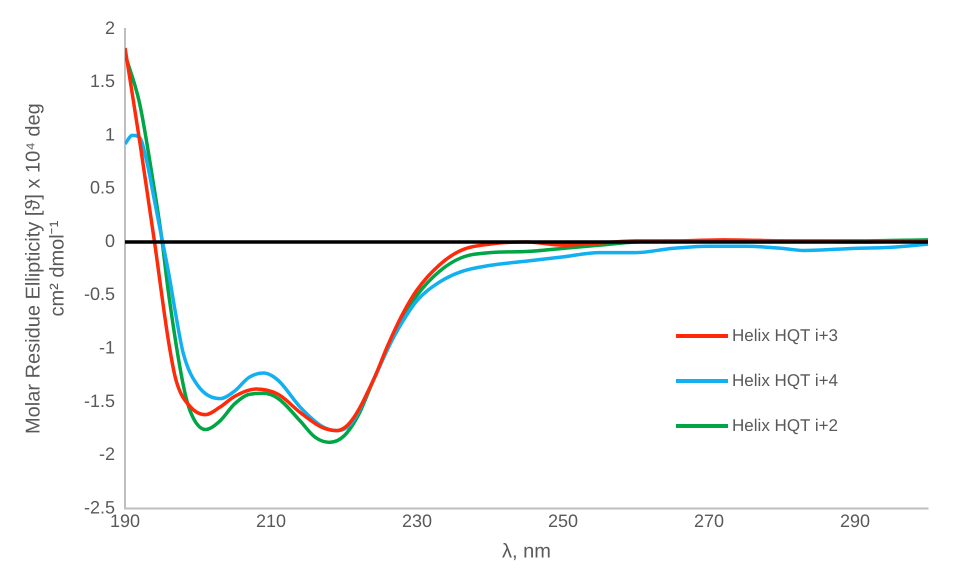 This screenshot has height=583, width=960. What do you see at coordinates (855, 521) in the screenshot?
I see `x-tick-label: 290` at bounding box center [855, 521].